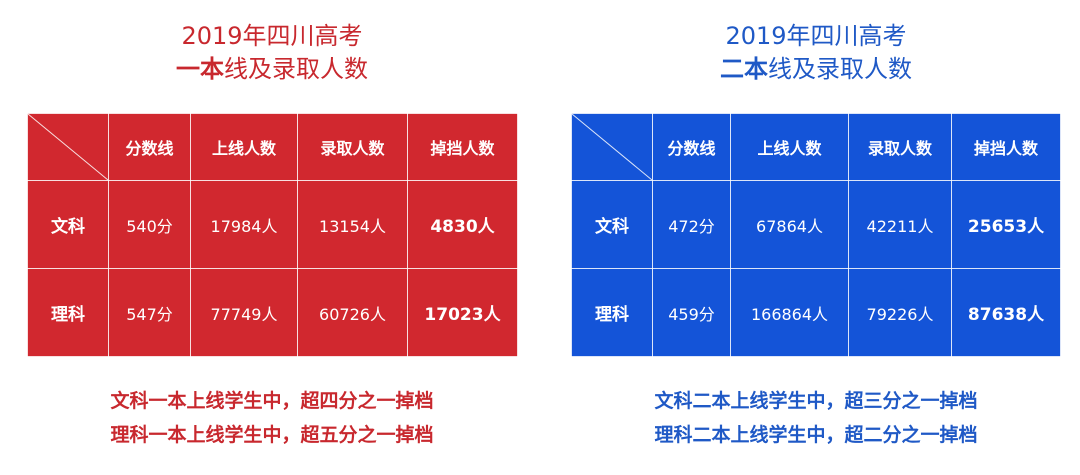 Image resolution: width=1080 pixels, height=475 pixels. I want to click on table-row: 理科 459分 166864人 79226人 87638人, so click(816, 312).